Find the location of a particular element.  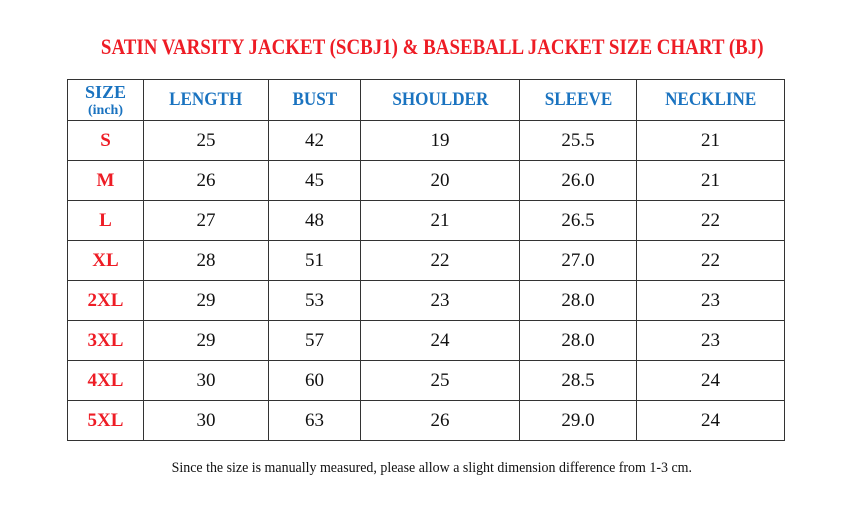

value-cell: 57 is located at coordinates (314, 340).